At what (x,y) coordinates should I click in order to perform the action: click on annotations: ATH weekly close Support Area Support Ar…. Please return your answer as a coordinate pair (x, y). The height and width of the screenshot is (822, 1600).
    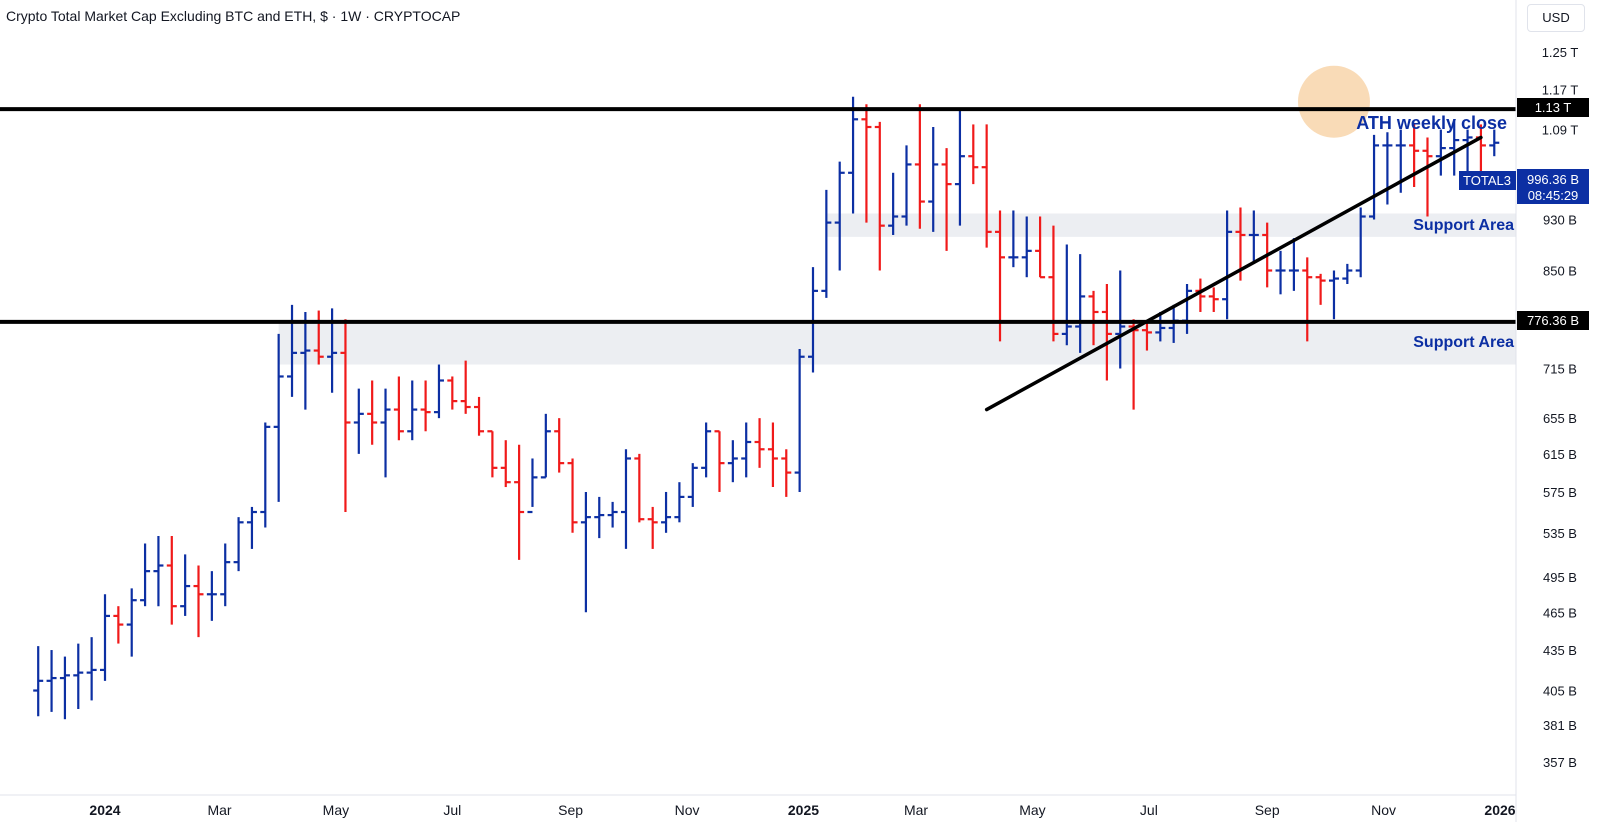
    Looking at the image, I should click on (1435, 232).